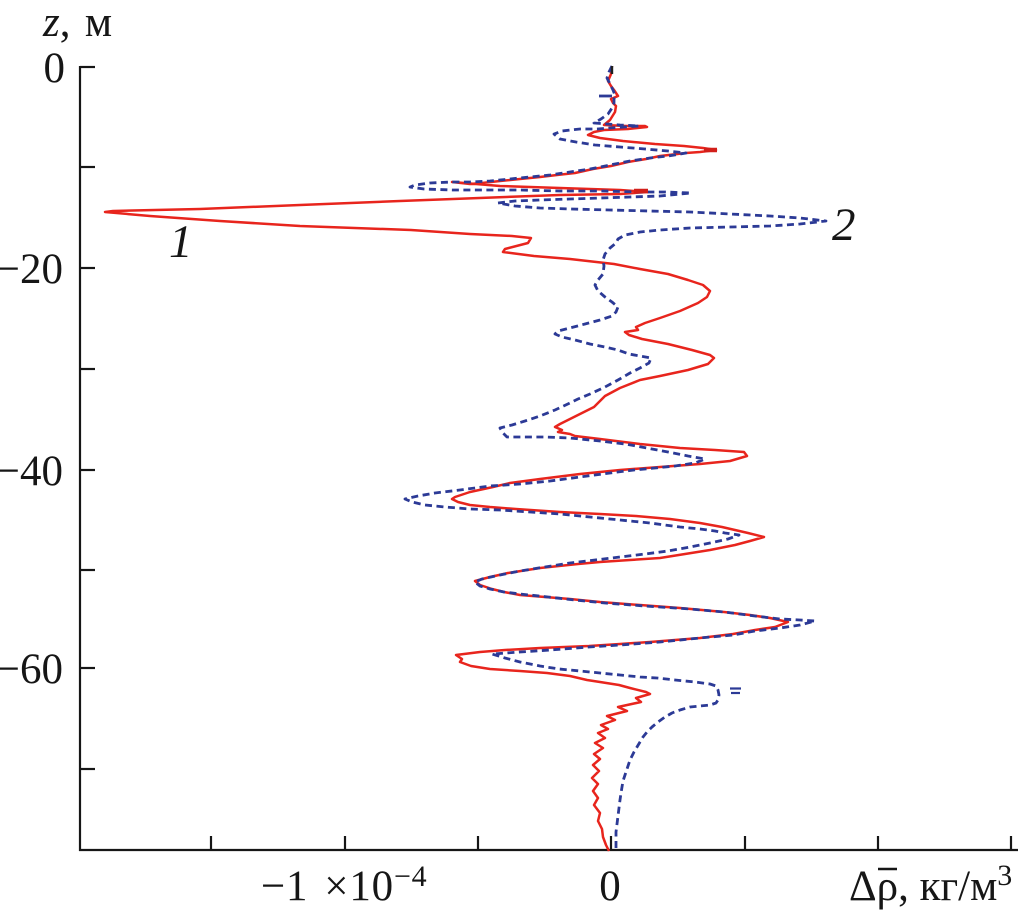 The width and height of the screenshot is (1018, 912). I want to click on svg-text: −20, so click(31, 269).